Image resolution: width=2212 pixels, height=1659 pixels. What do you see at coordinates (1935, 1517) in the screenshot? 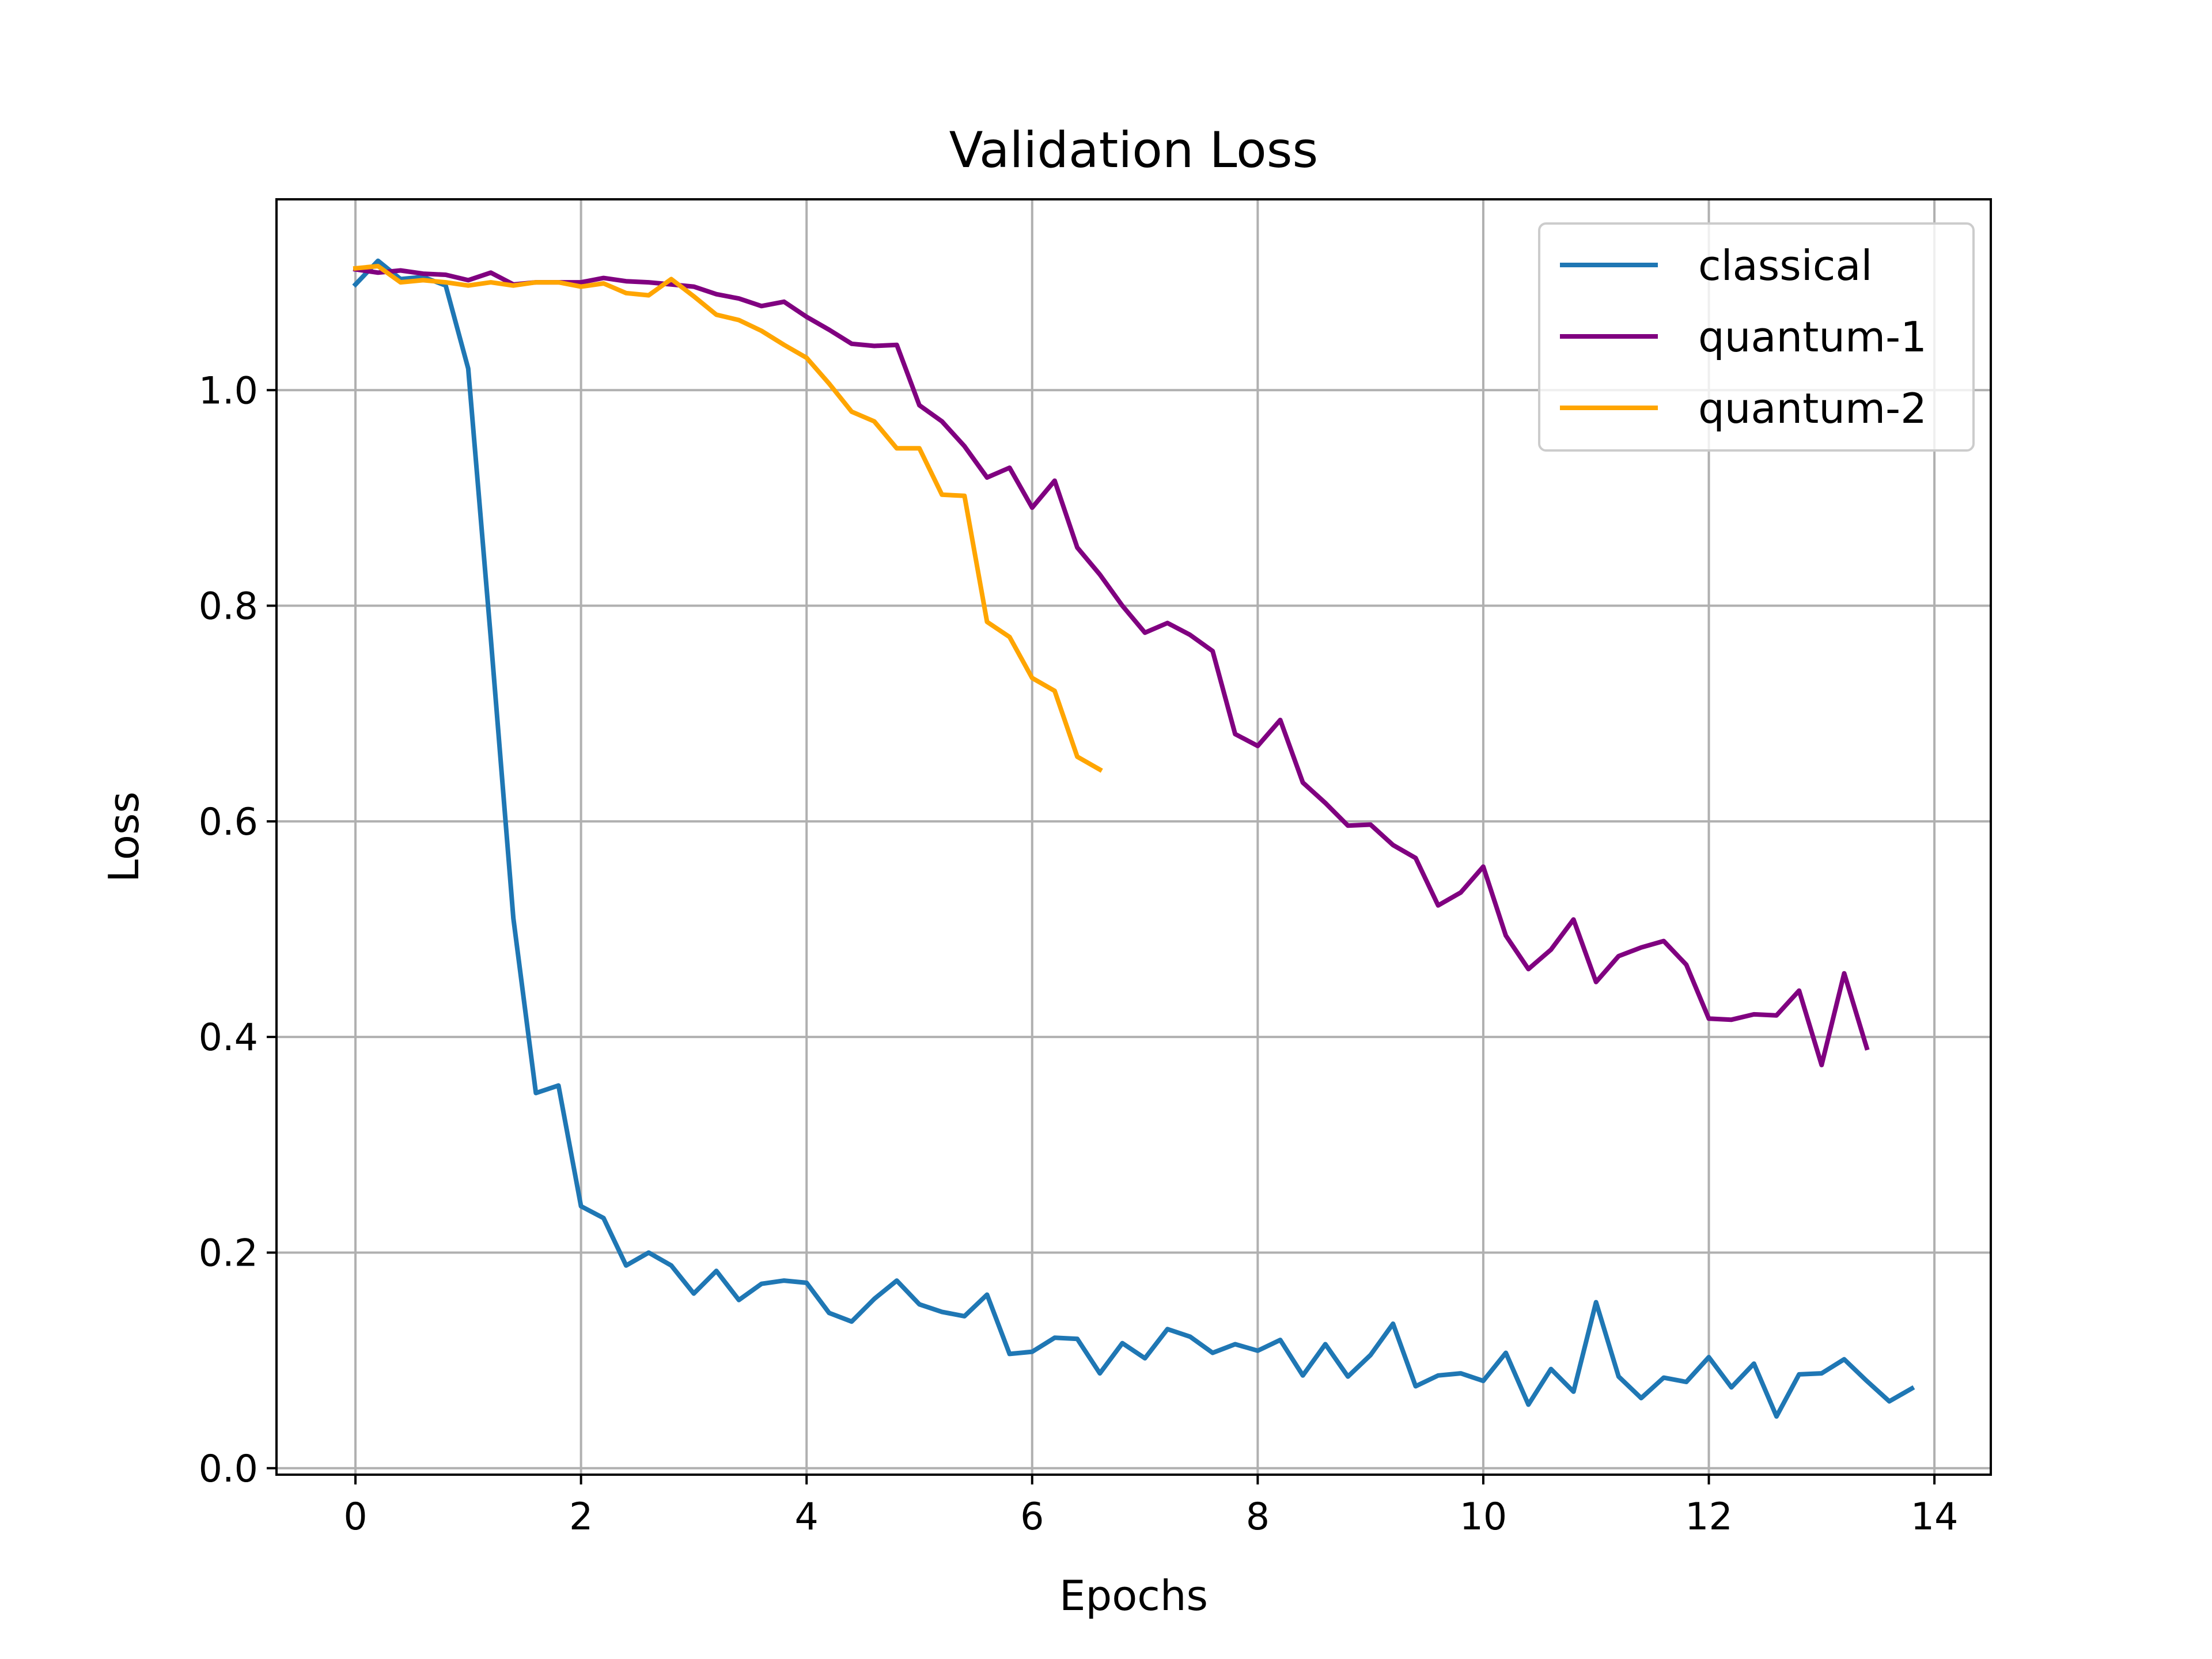
I see `x-tick-label: 14` at bounding box center [1935, 1517].